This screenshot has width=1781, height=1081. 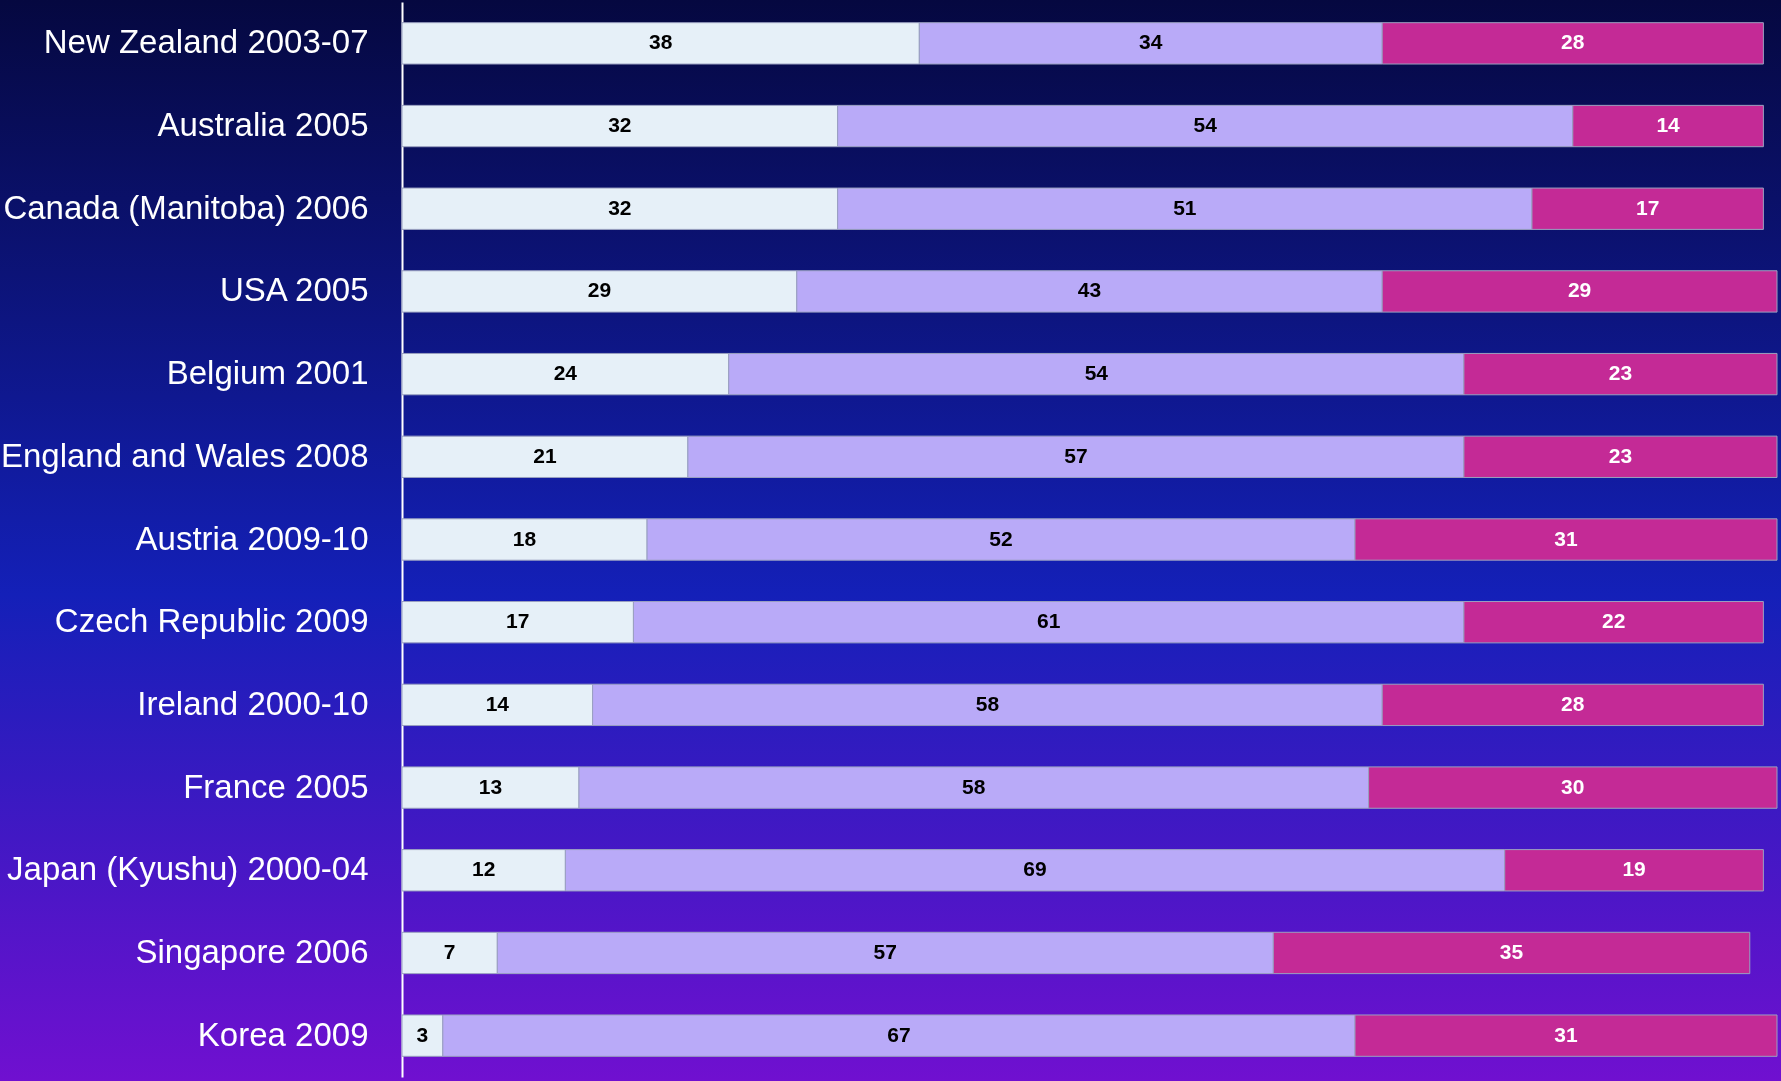 I want to click on data-label: 51, so click(x=1185, y=207).